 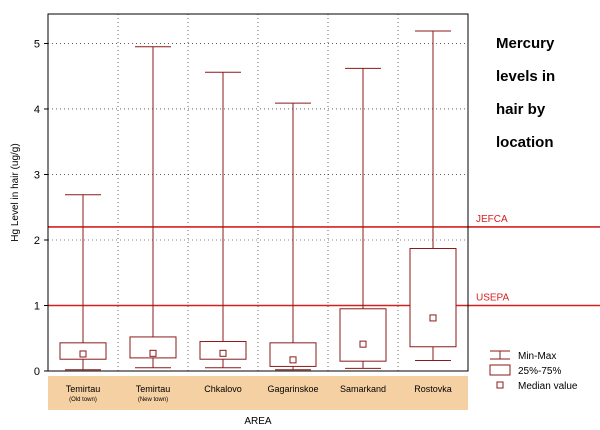 What do you see at coordinates (548, 386) in the screenshot?
I see `legend-label: Median value` at bounding box center [548, 386].